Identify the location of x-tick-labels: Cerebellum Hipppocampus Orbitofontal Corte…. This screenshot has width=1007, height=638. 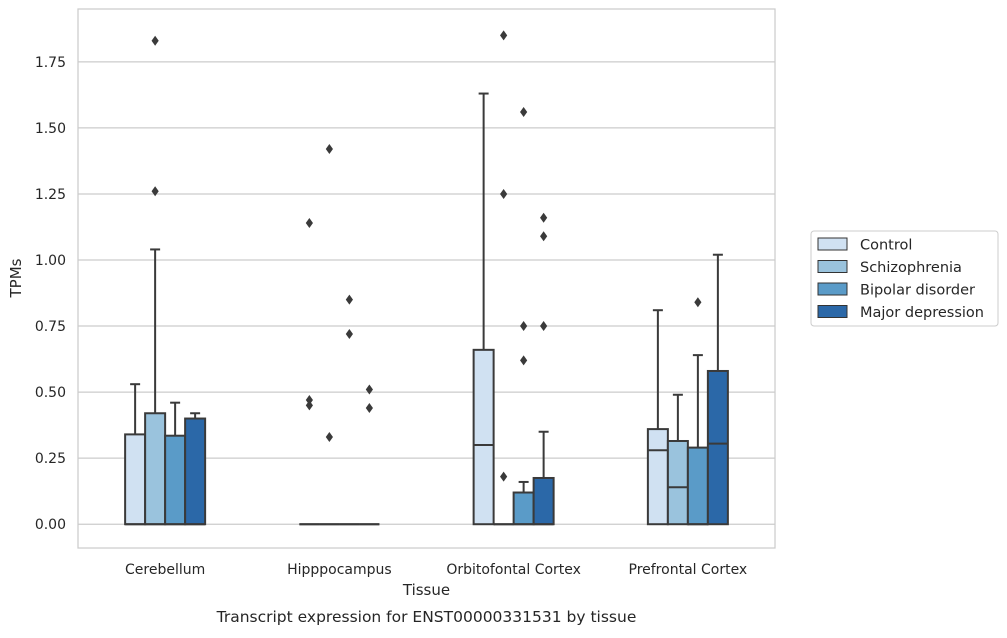
(436, 570).